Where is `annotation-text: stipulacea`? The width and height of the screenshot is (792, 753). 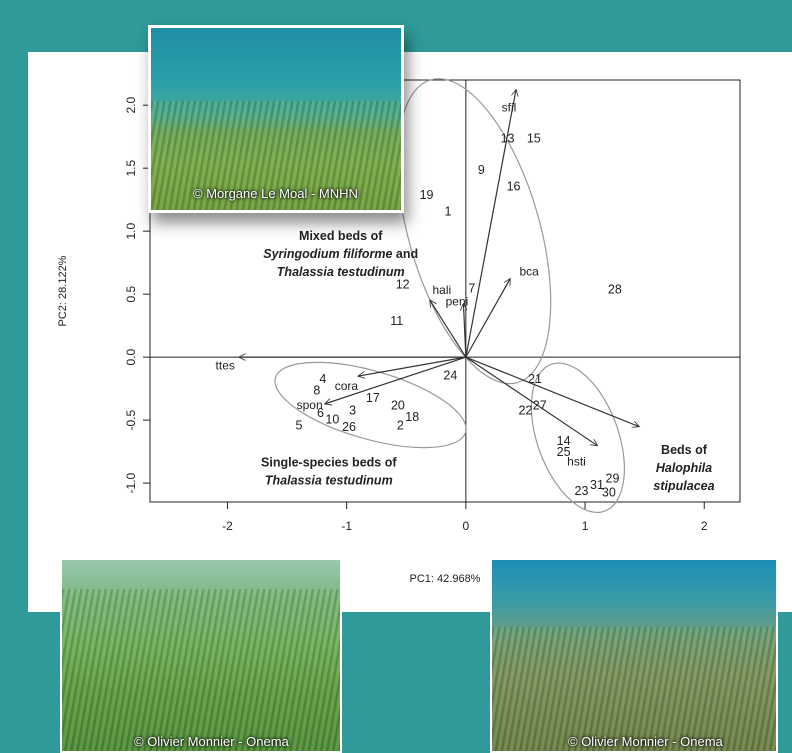
annotation-text: stipulacea is located at coordinates (683, 486).